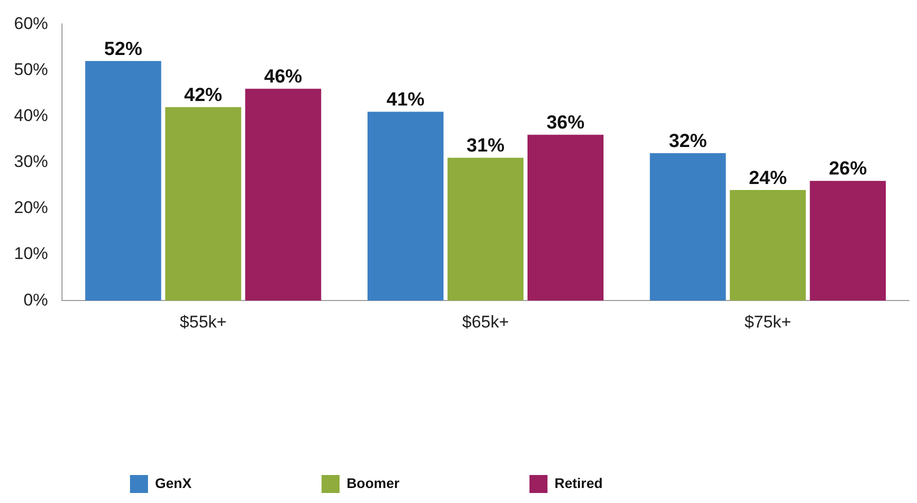 The height and width of the screenshot is (503, 917). Describe the element at coordinates (35, 300) in the screenshot. I see `y-tick-label: 0%` at that location.